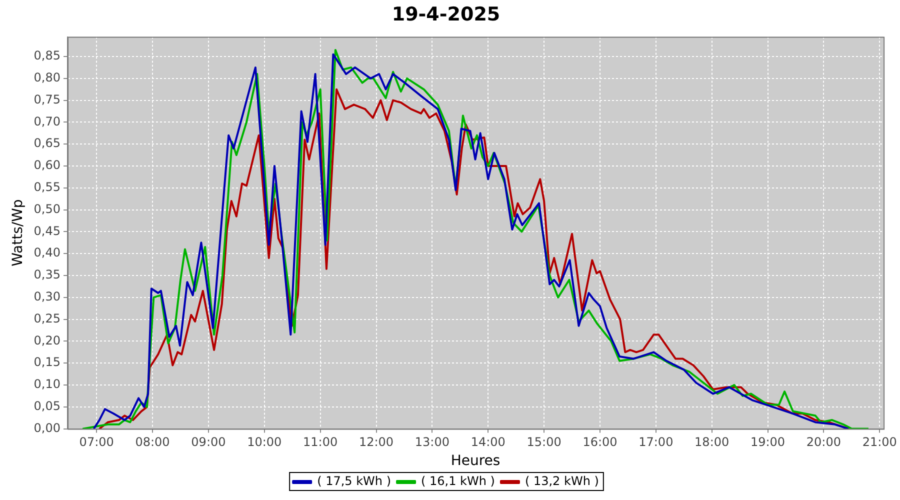 Image resolution: width=900 pixels, height=500 pixels. What do you see at coordinates (656, 442) in the screenshot?
I see `x-tick-label: 17:00` at bounding box center [656, 442].